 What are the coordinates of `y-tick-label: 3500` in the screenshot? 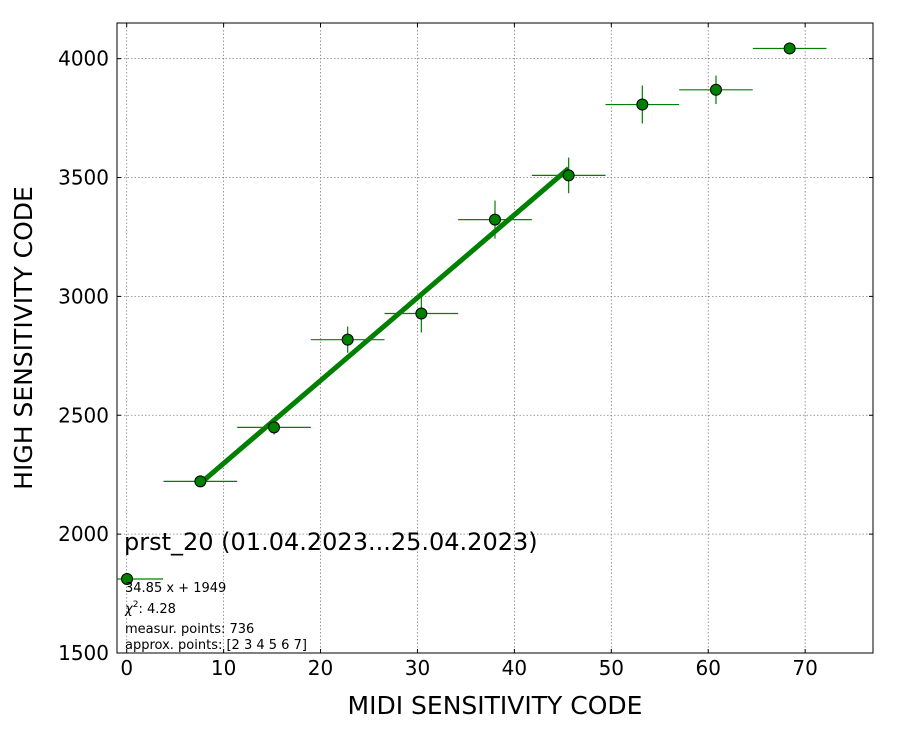 It's located at (83, 178).